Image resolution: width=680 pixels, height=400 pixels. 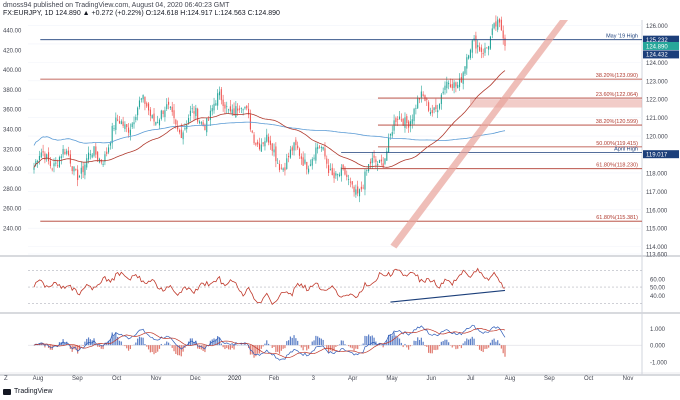 I want to click on price-badge-label: 124.432, so click(x=657, y=56).